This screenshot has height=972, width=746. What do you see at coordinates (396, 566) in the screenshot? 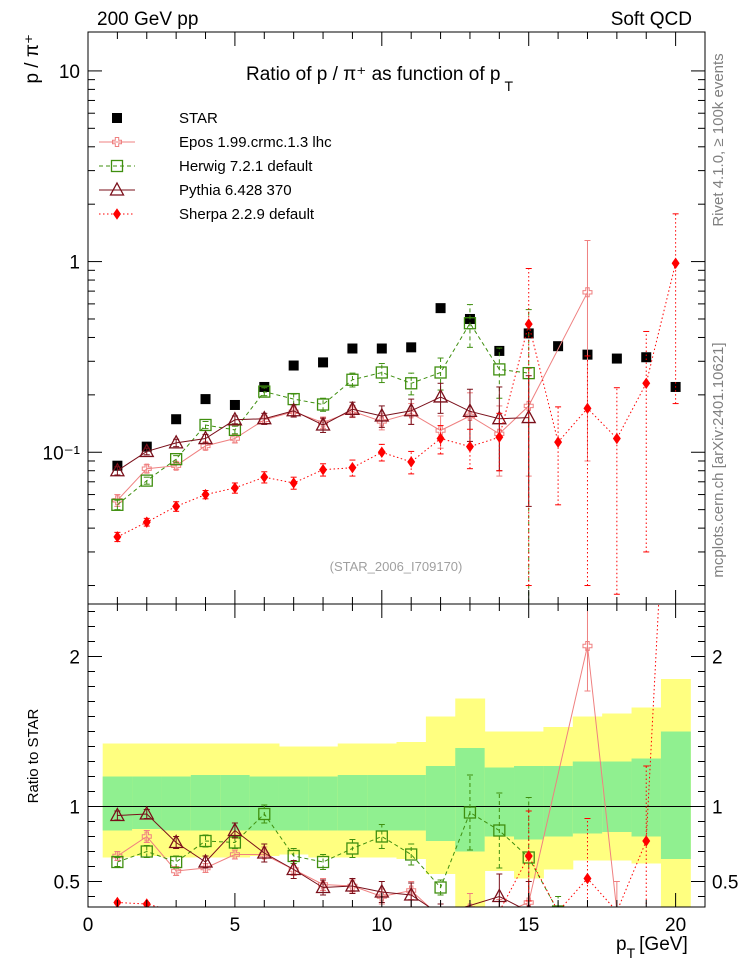
I see `analysis-id-watermark: (STAR_2006_I709170)` at bounding box center [396, 566].